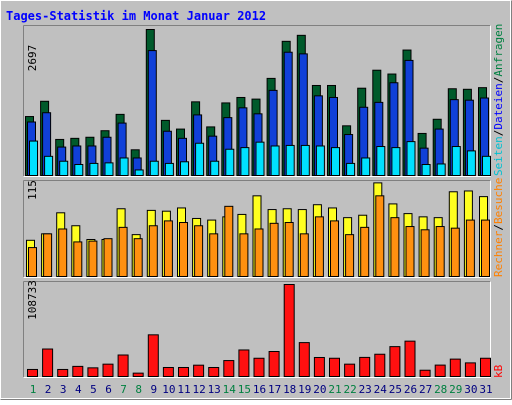 This screenshot has height=405, width=512. What do you see at coordinates (108, 389) in the screenshot?
I see `day-label: 6` at bounding box center [108, 389].